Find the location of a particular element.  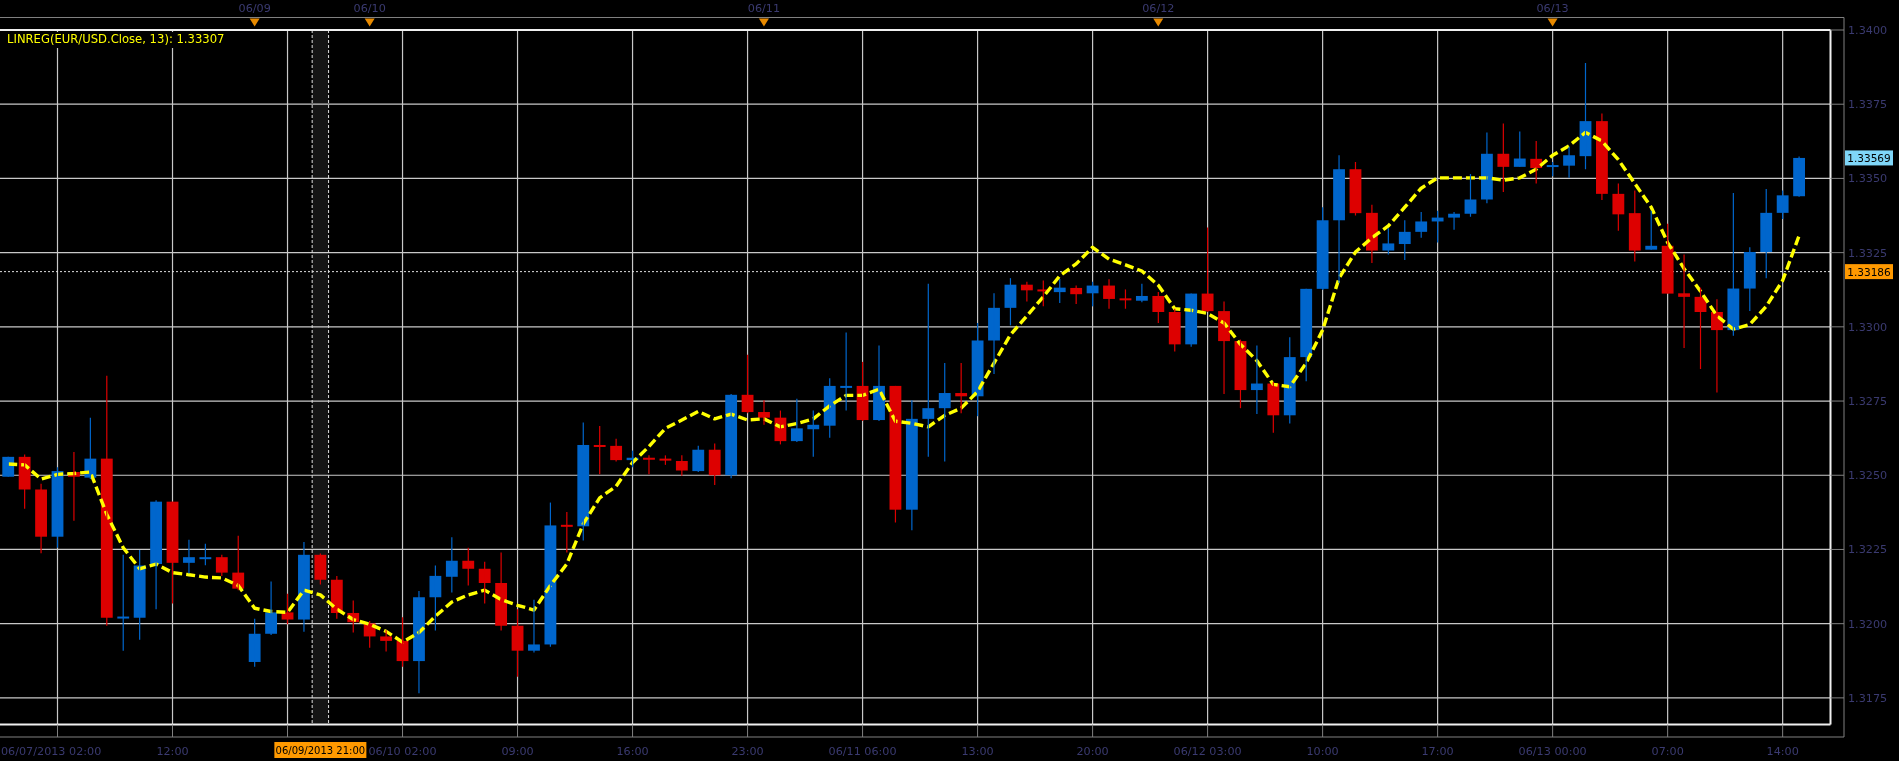

y-tick-label: 1.3350 is located at coordinates (1868, 178).